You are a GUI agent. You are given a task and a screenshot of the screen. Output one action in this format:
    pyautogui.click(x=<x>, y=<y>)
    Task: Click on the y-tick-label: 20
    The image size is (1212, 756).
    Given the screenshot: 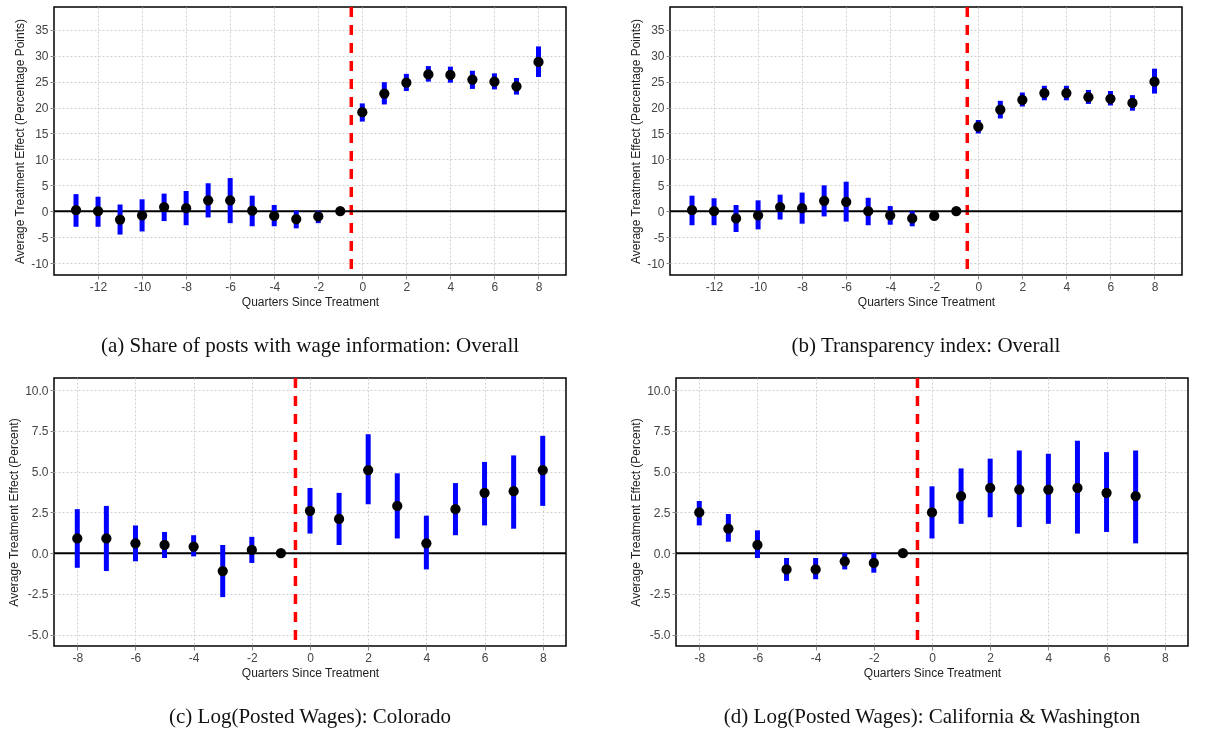 What is the action you would take?
    pyautogui.click(x=42, y=108)
    